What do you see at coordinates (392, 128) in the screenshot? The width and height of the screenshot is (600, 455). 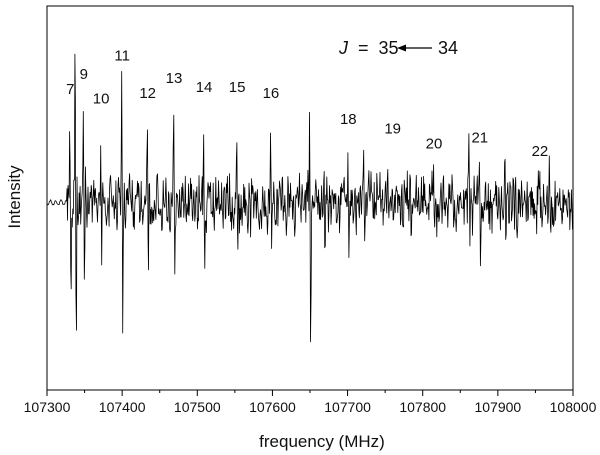 I see `peak-label-19: 19` at bounding box center [392, 128].